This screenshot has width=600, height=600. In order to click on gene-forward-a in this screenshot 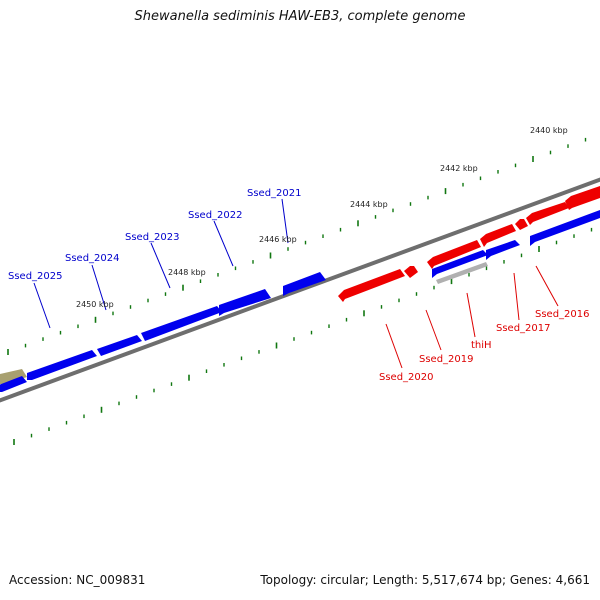, I will do `click(460, 264)`.